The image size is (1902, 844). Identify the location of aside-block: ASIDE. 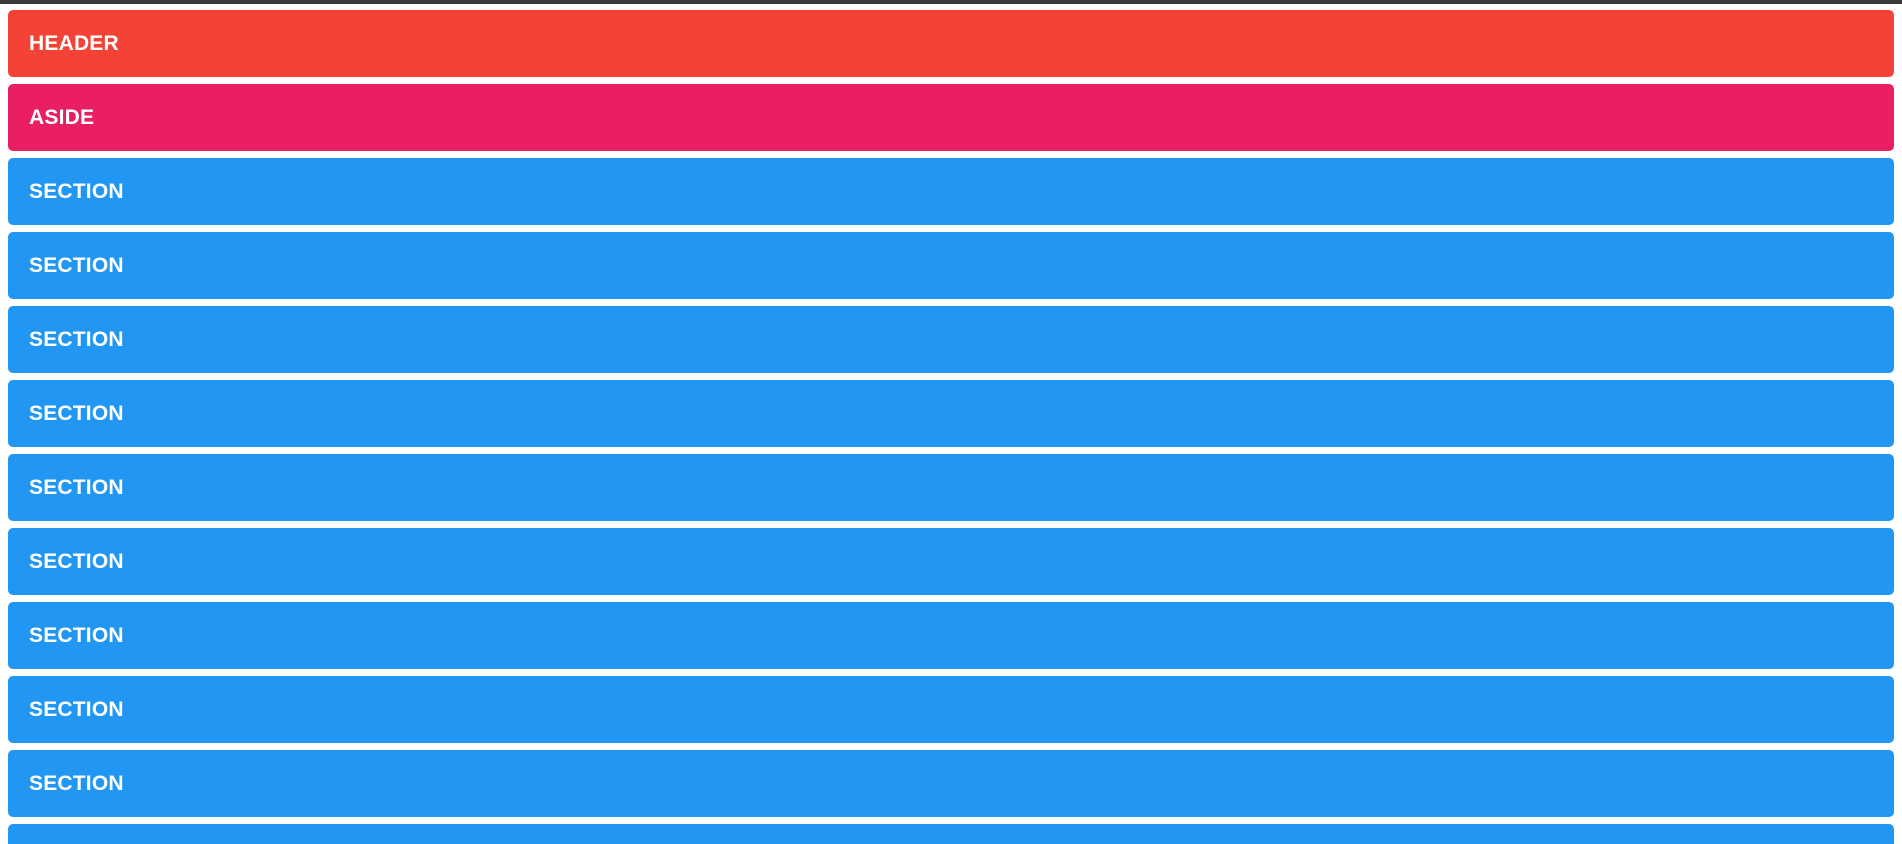
(951, 117).